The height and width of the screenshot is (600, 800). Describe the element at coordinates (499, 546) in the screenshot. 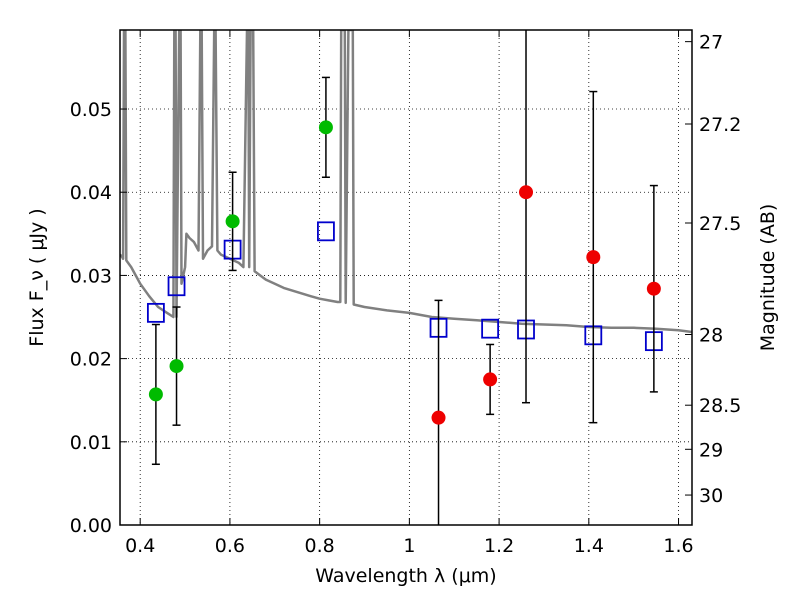

I see `x-tick-label: 1.2` at that location.